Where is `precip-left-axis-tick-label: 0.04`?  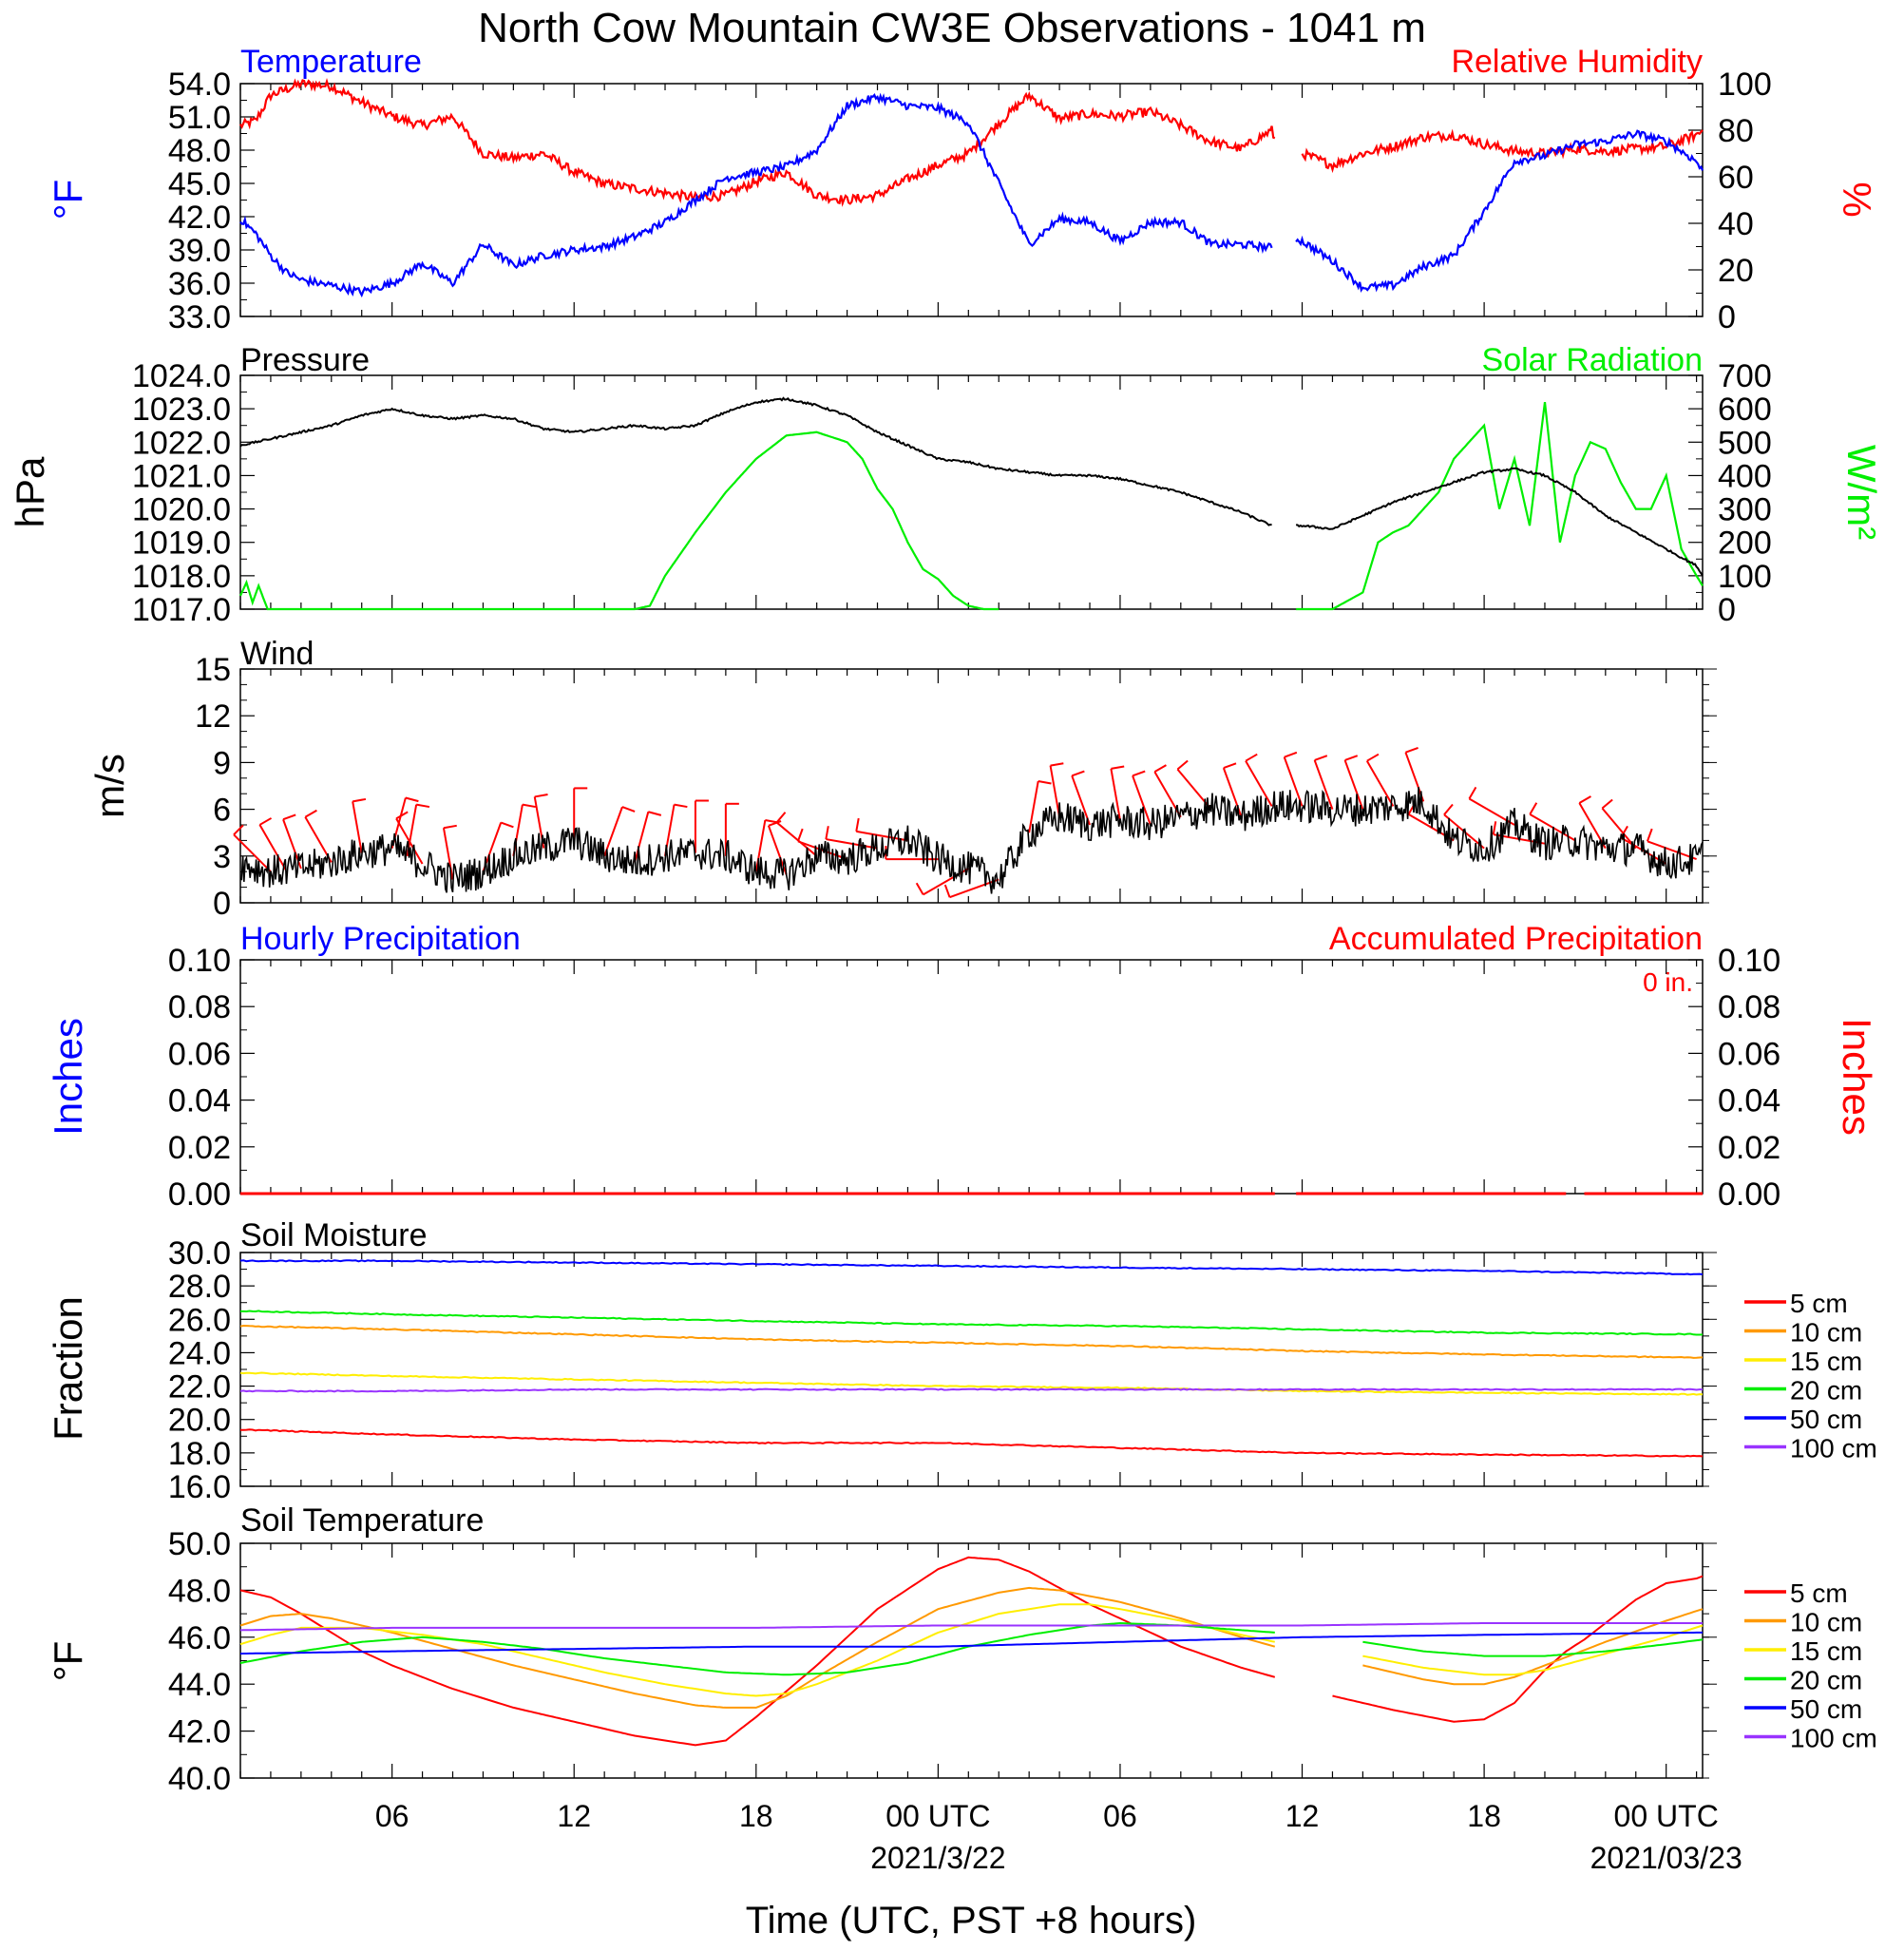 precip-left-axis-tick-label: 0.04 is located at coordinates (200, 1101).